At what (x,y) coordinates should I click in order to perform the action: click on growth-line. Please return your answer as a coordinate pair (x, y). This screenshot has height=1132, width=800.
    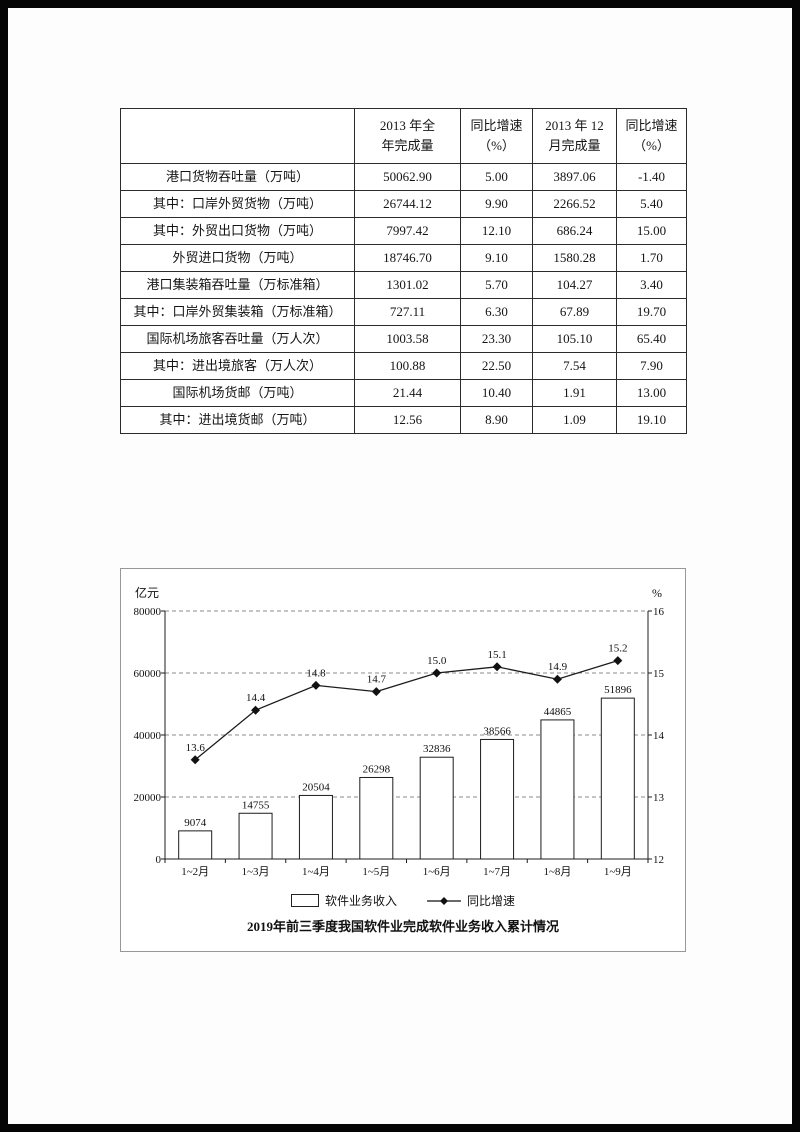
    Looking at the image, I should click on (406, 710).